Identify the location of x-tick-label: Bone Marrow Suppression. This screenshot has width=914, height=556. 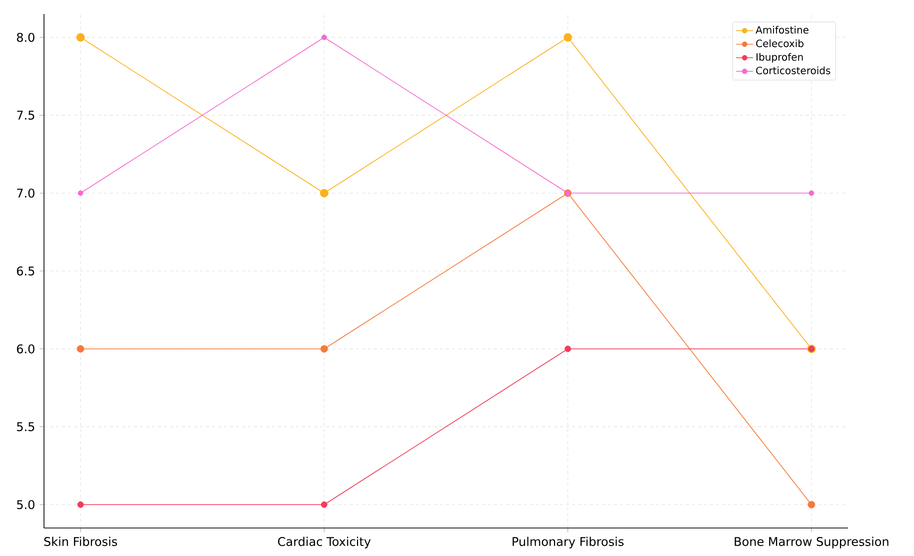
(811, 542).